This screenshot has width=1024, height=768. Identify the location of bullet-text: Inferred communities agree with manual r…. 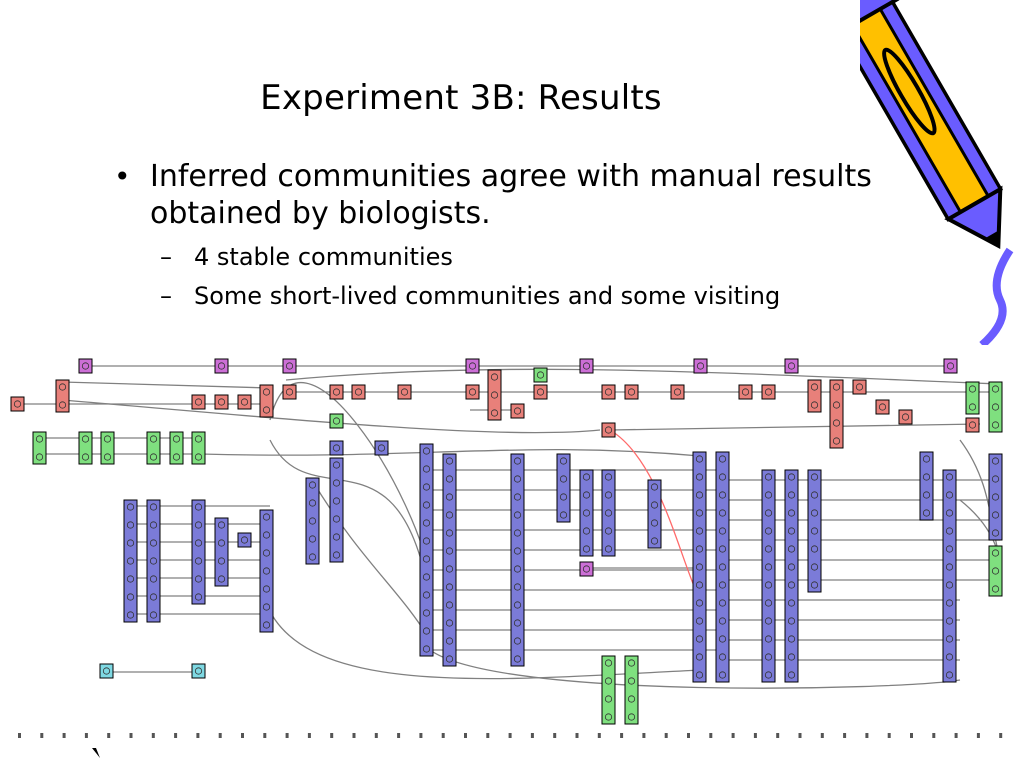
(511, 195).